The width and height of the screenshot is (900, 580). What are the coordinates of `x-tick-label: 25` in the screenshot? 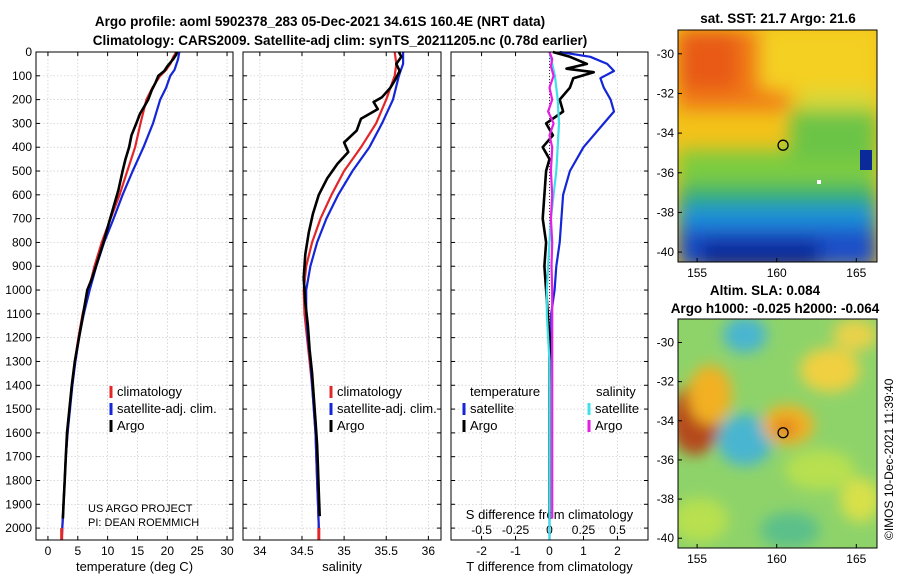 It's located at (198, 551).